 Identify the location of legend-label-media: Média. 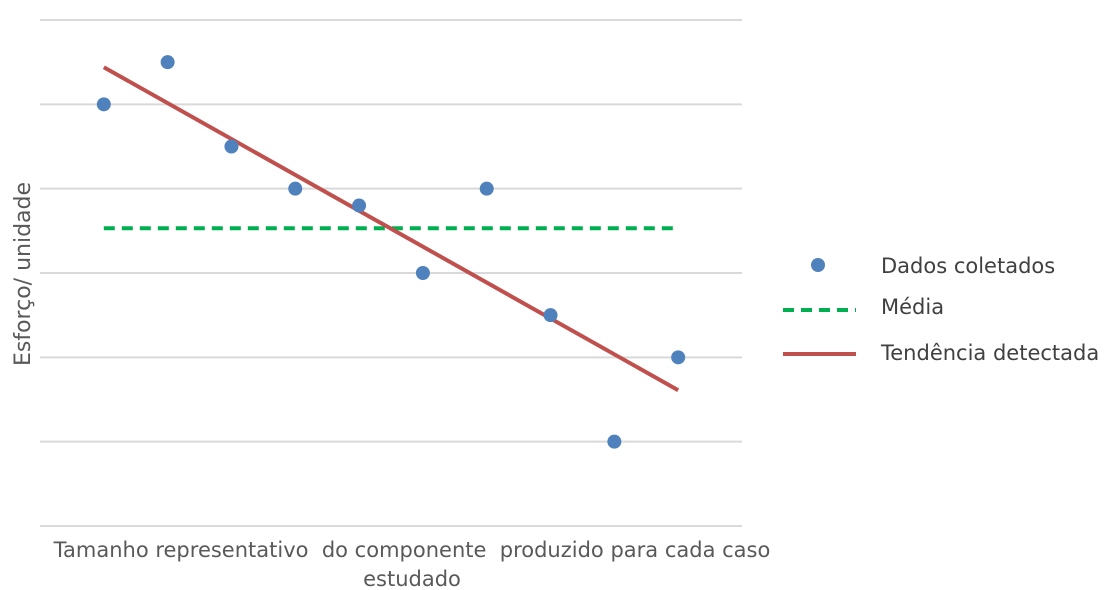
(912, 307).